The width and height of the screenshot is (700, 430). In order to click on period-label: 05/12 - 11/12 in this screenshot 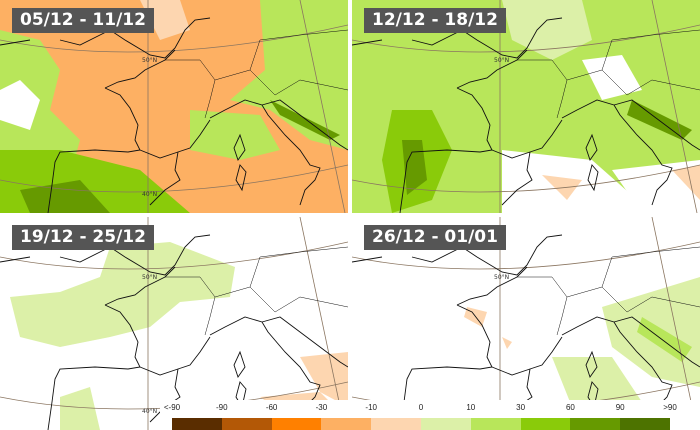, I will do `click(83, 20)`.